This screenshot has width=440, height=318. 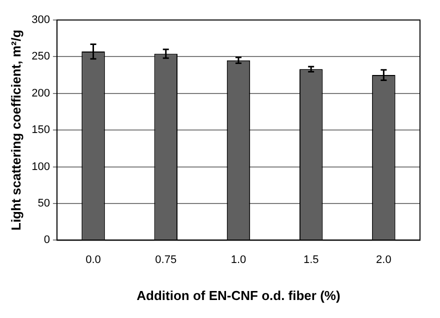 What do you see at coordinates (238, 260) in the screenshot?
I see `x-tick-label: 1.0` at bounding box center [238, 260].